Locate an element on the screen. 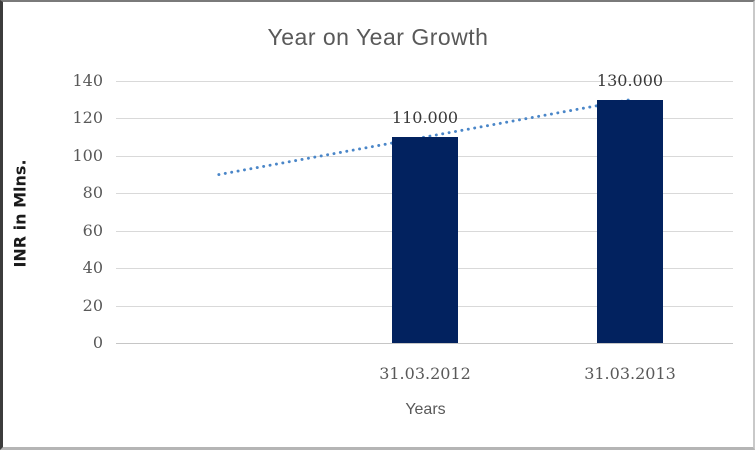 This screenshot has width=755, height=450. y-tick-label: 80 is located at coordinates (92, 192).